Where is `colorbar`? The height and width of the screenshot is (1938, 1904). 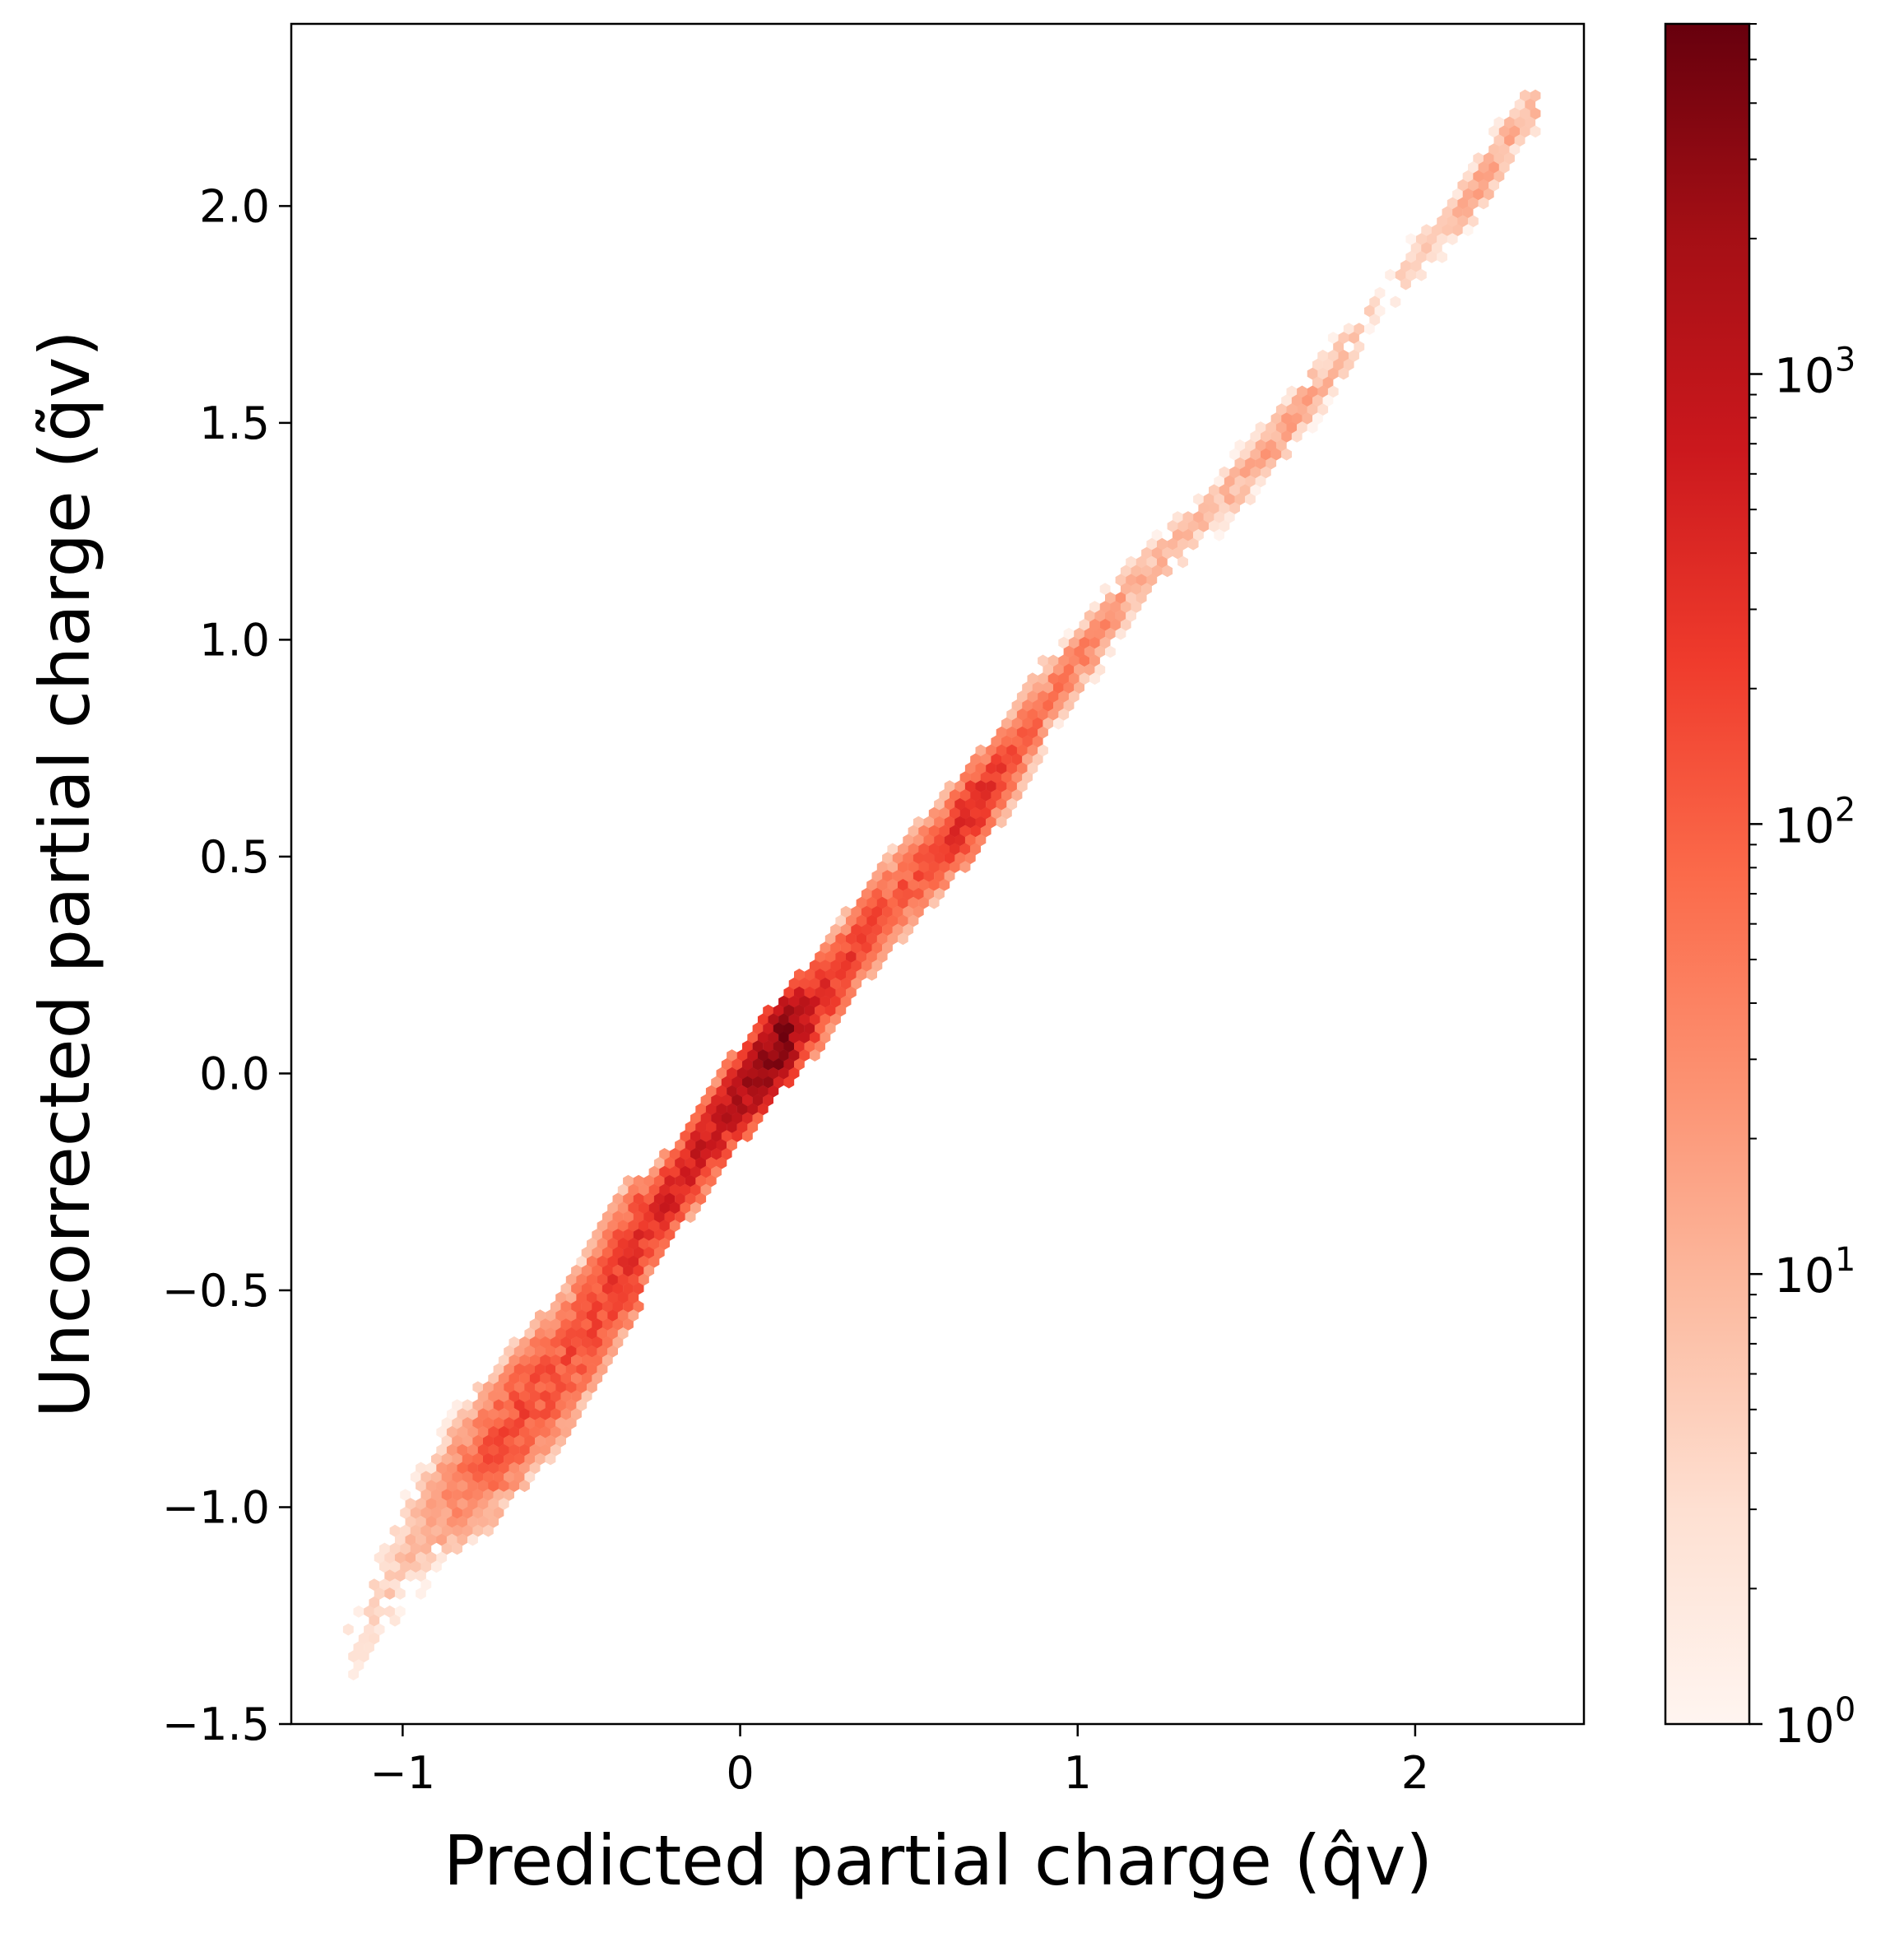 colorbar is located at coordinates (1707, 874).